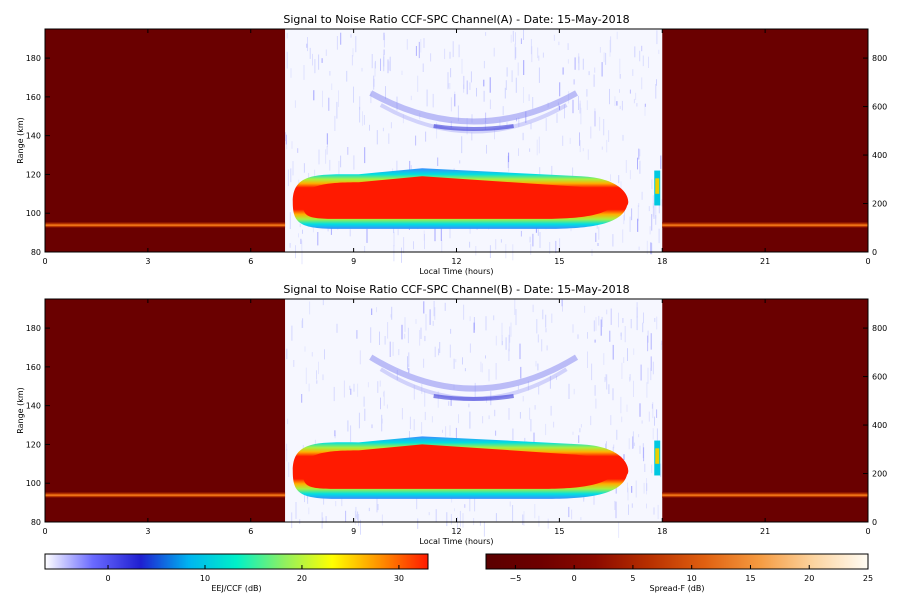  I want to click on y2-tick-label: 800, so click(879, 58).